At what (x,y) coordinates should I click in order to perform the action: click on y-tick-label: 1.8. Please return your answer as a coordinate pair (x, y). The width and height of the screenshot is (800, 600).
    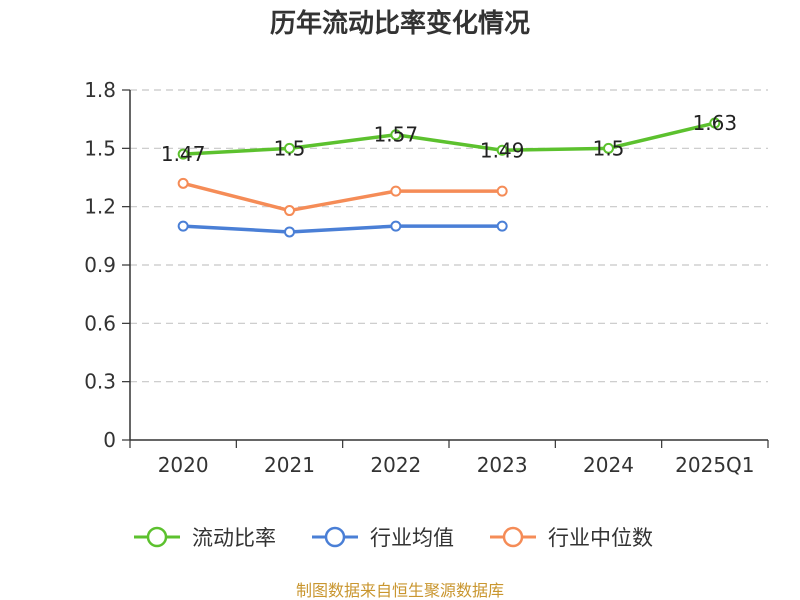
    Looking at the image, I should click on (100, 90).